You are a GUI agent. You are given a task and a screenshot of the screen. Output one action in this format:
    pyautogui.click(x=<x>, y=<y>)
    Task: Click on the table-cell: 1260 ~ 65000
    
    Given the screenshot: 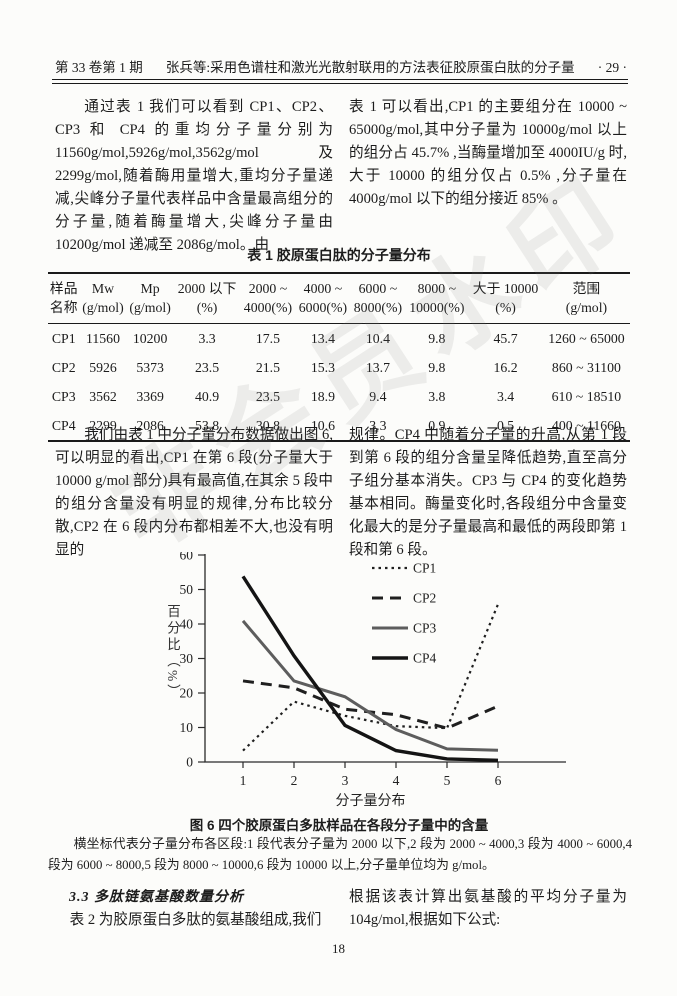 What is the action you would take?
    pyautogui.click(x=586, y=338)
    